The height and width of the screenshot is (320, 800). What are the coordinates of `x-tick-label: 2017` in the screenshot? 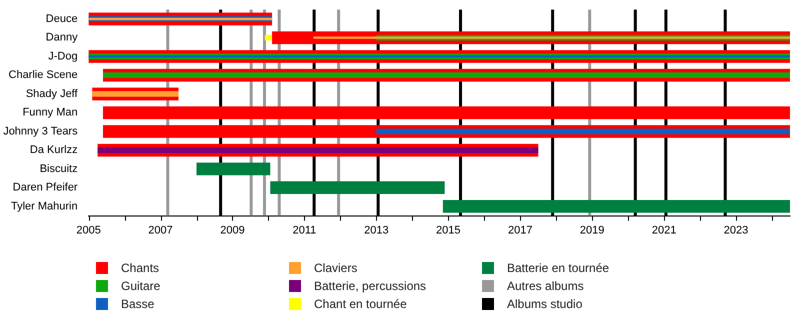 It's located at (520, 230).